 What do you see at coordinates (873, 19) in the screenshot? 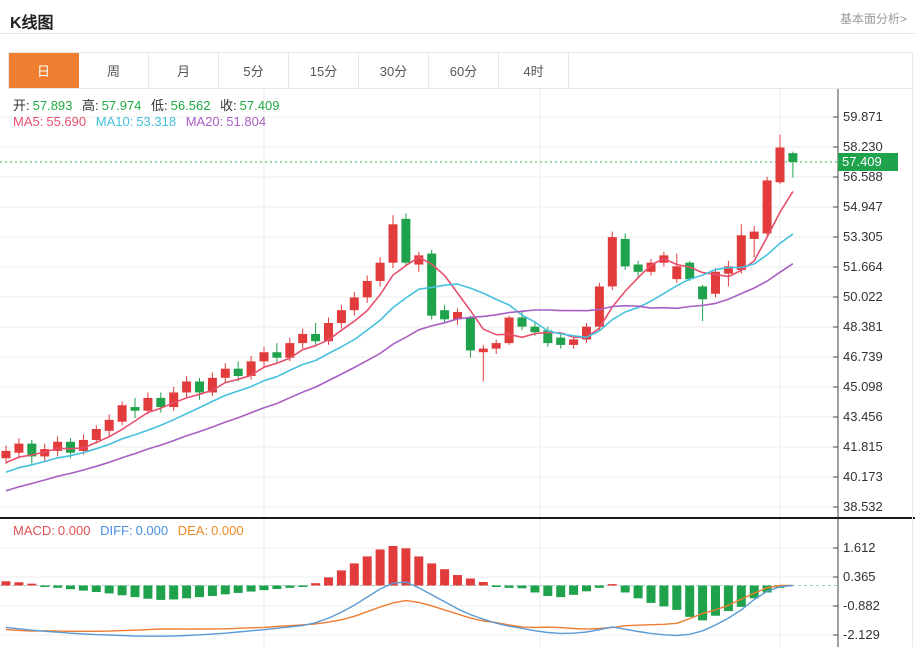
I see `fundamental-analysis-link: 基本面分析>` at bounding box center [873, 19].